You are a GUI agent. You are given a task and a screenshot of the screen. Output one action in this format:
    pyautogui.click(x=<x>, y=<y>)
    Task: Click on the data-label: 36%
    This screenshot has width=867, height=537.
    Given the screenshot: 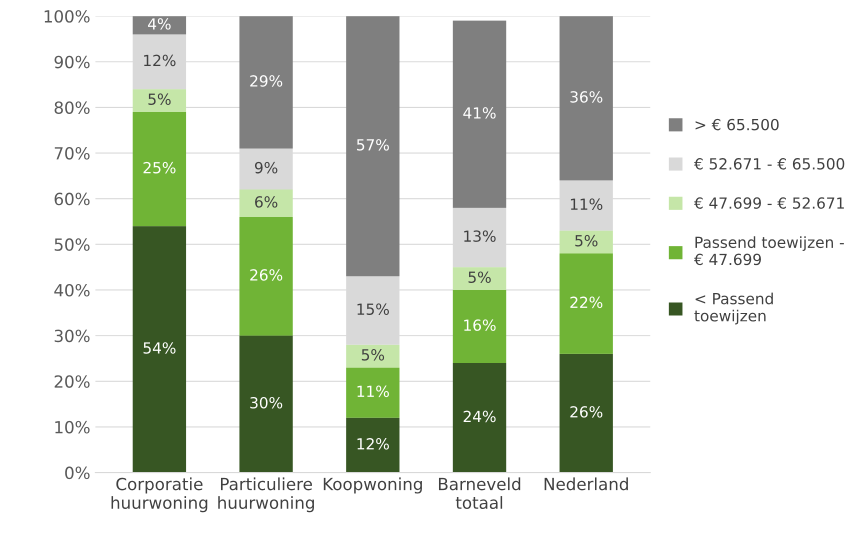 What is the action you would take?
    pyautogui.click(x=586, y=97)
    